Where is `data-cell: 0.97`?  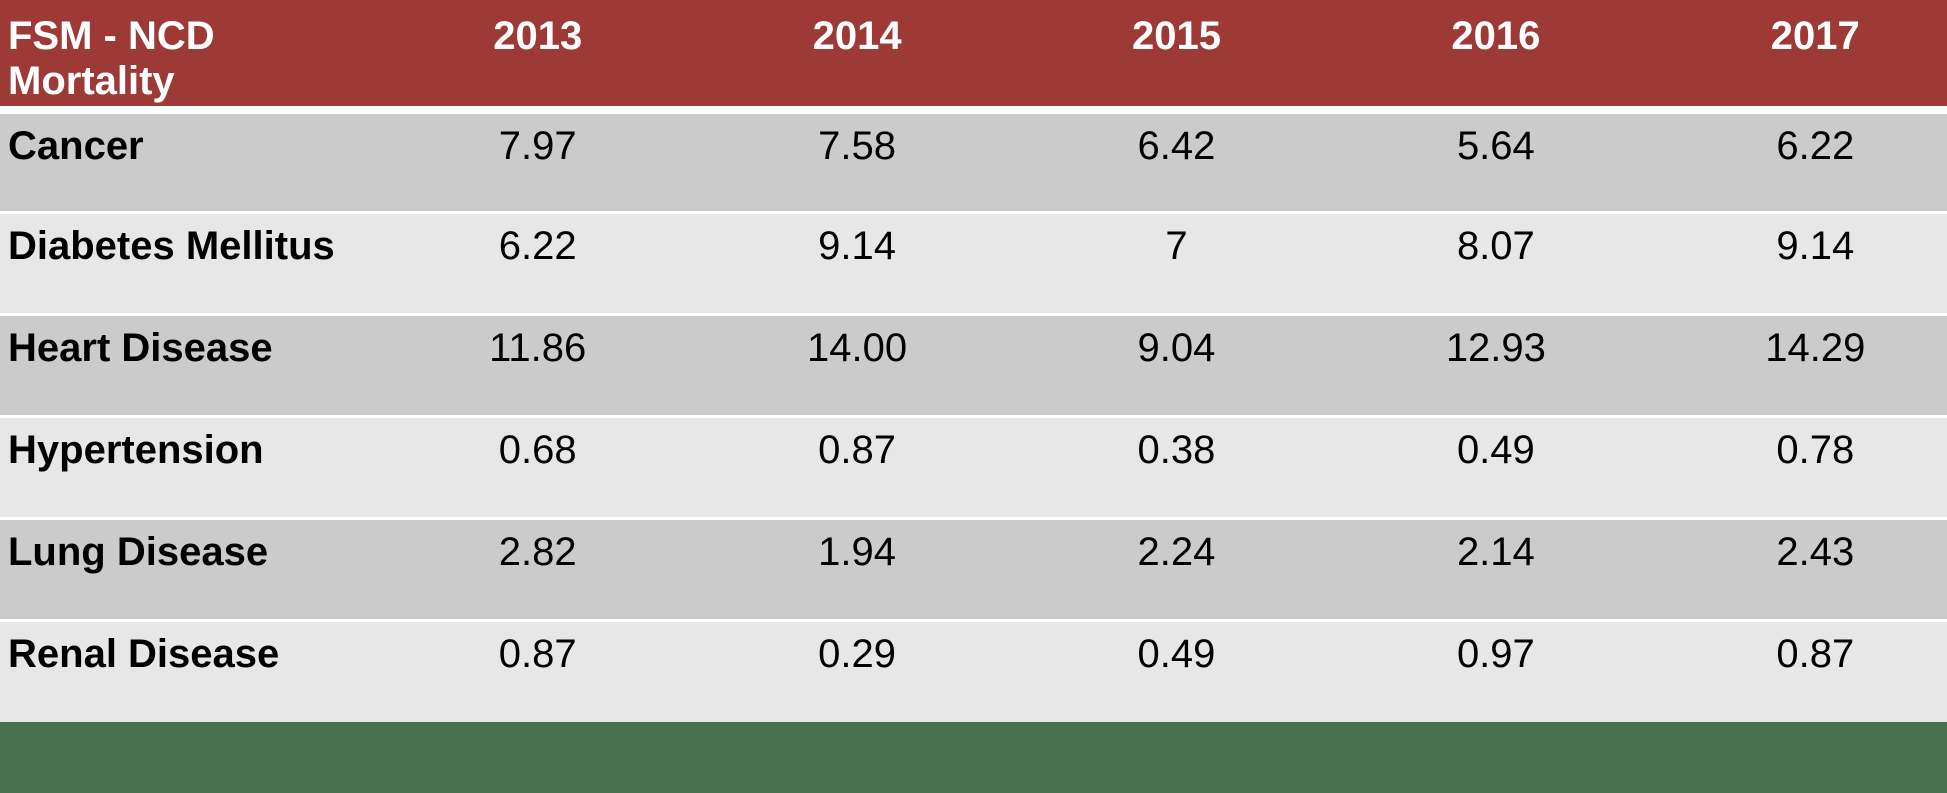 data-cell: 0.97 is located at coordinates (1496, 671).